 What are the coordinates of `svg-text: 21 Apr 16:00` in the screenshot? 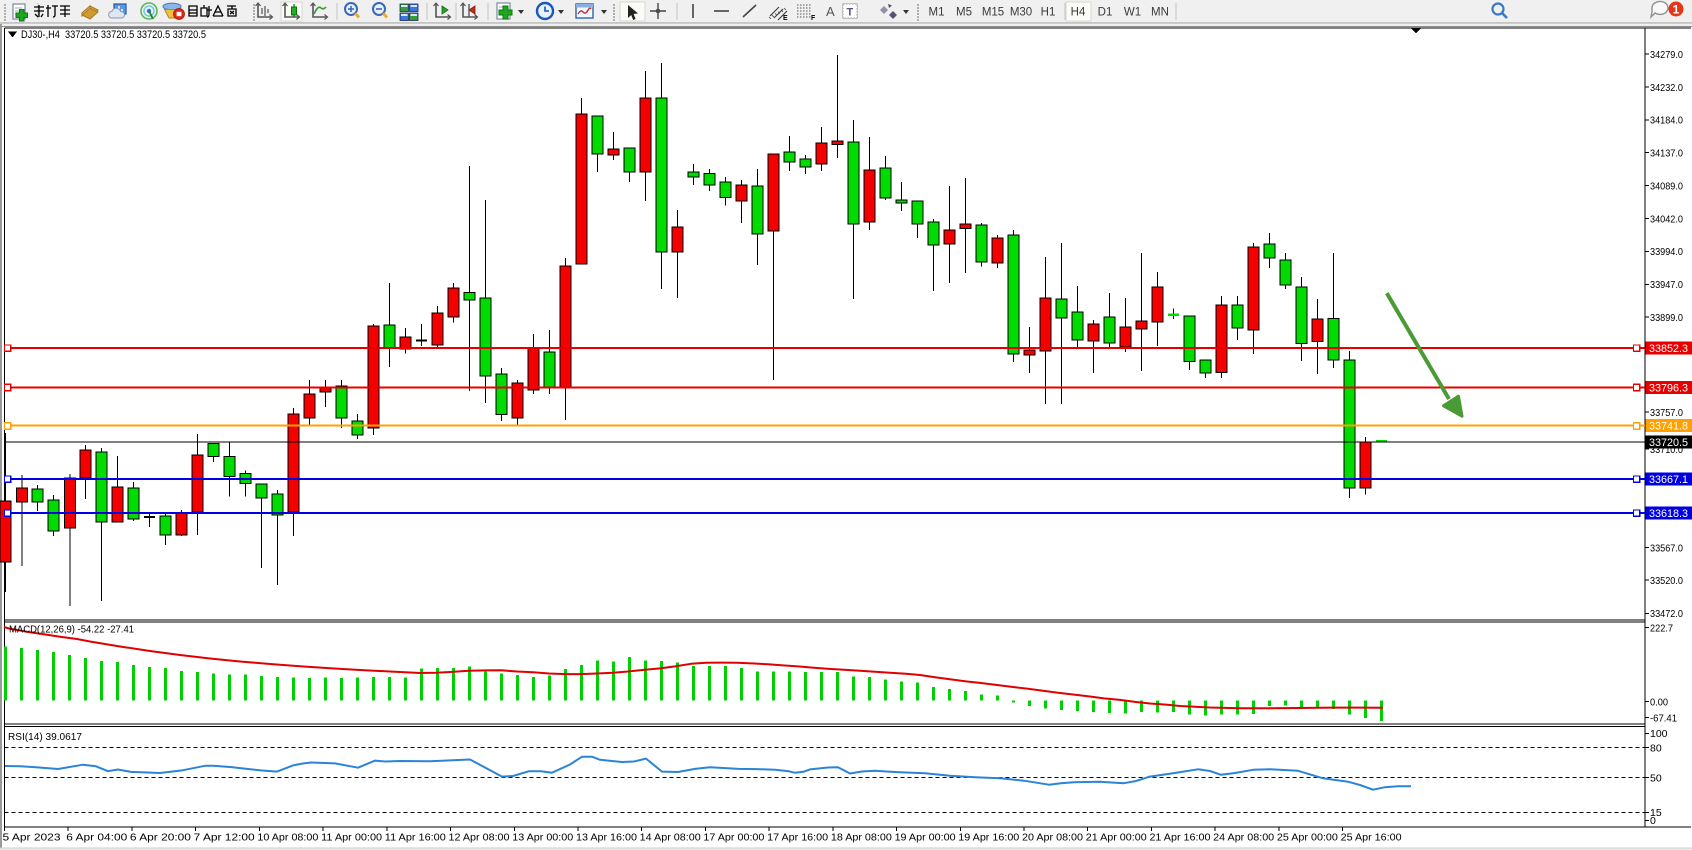 It's located at (1179, 838).